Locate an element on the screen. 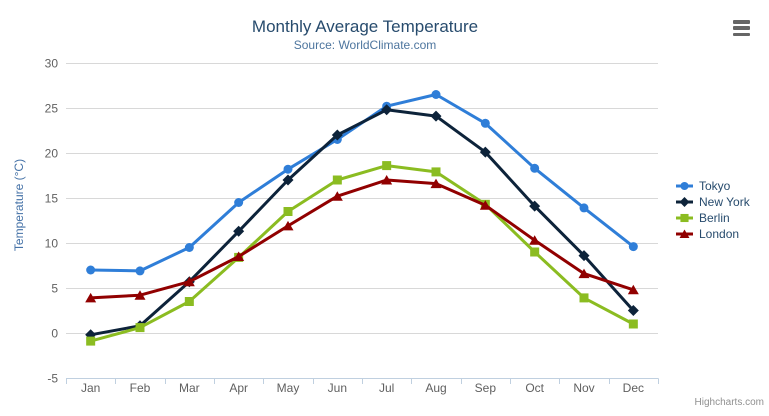 This screenshot has width=769, height=416. point-berlin-dec is located at coordinates (633, 324).